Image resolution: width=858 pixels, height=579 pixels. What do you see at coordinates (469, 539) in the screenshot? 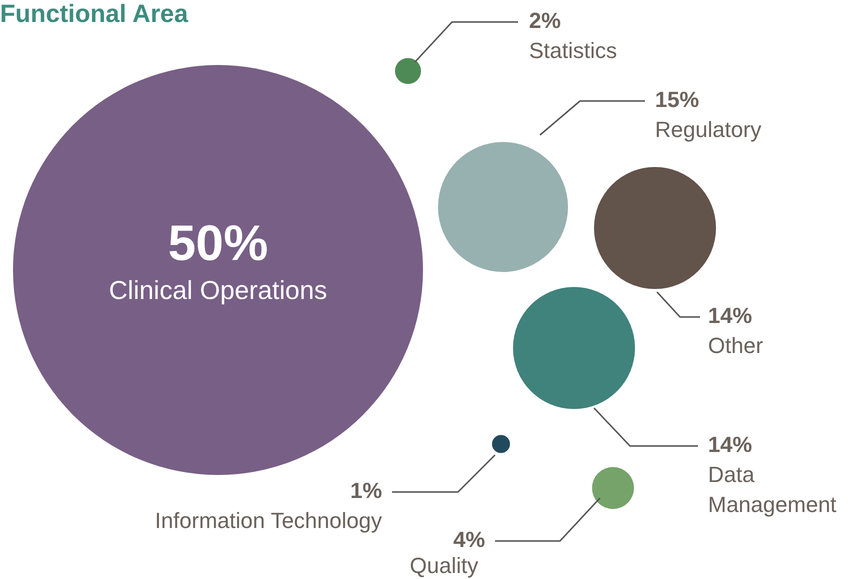
I see `data-label: 4%` at bounding box center [469, 539].